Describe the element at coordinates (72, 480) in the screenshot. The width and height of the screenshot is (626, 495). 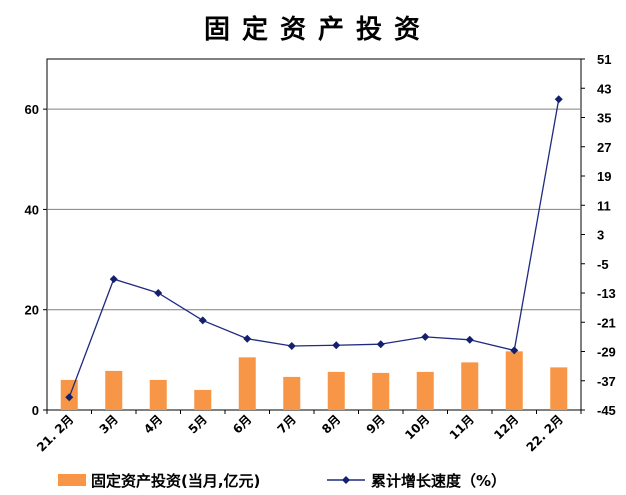
I see `legend-bar-swatch` at that location.